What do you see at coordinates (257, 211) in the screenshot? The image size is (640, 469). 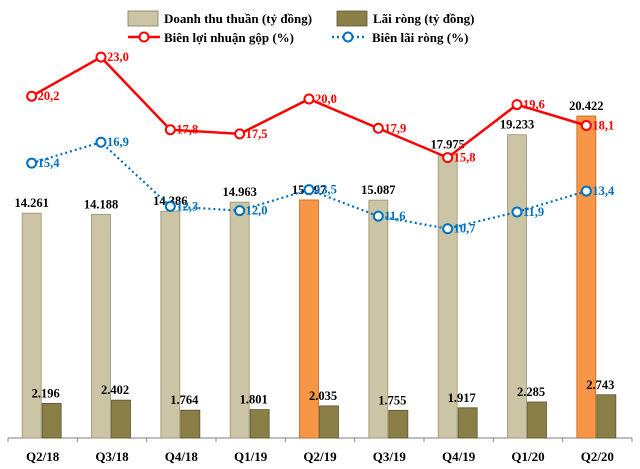 I see `net-margin-label-q1-19: 12,0` at bounding box center [257, 211].